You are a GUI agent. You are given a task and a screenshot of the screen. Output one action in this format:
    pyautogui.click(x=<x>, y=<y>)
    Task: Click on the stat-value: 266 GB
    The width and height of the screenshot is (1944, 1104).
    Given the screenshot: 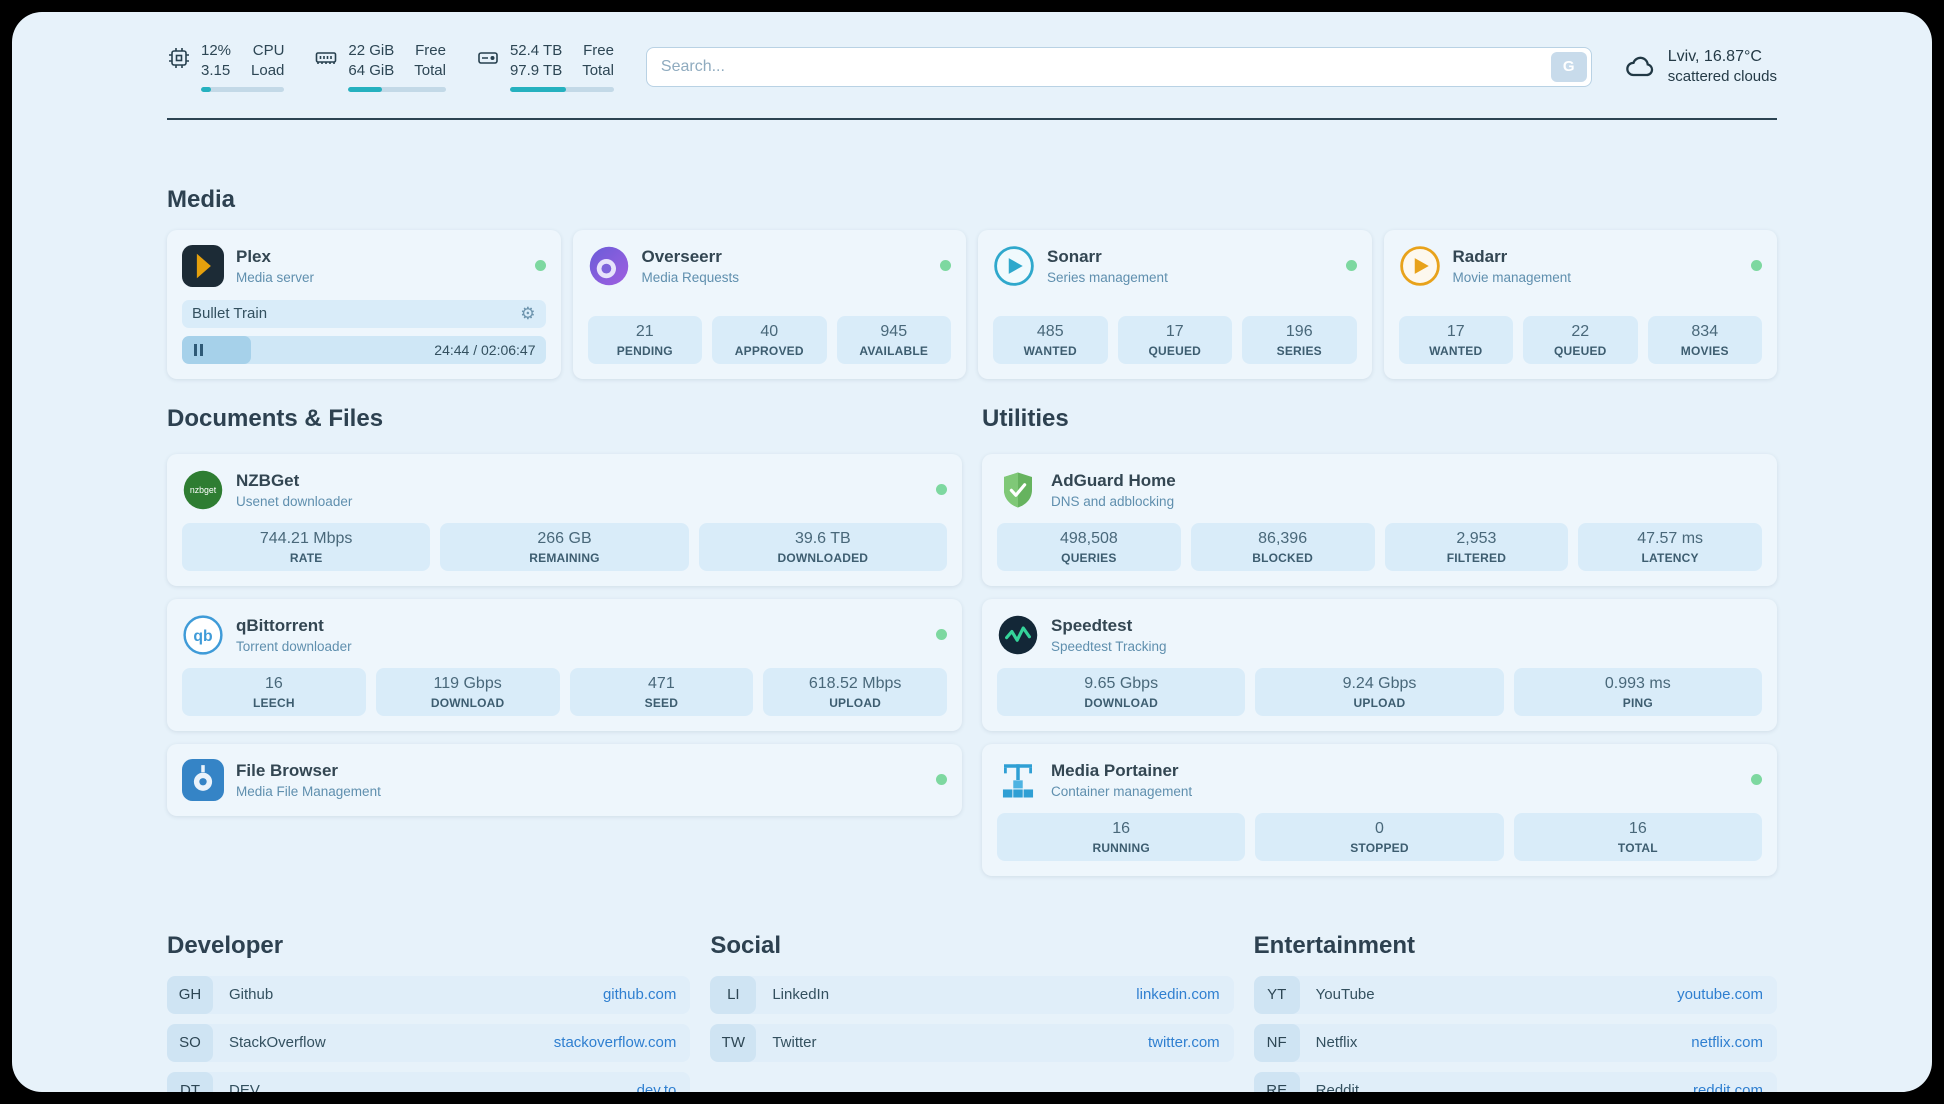 What is the action you would take?
    pyautogui.click(x=564, y=538)
    